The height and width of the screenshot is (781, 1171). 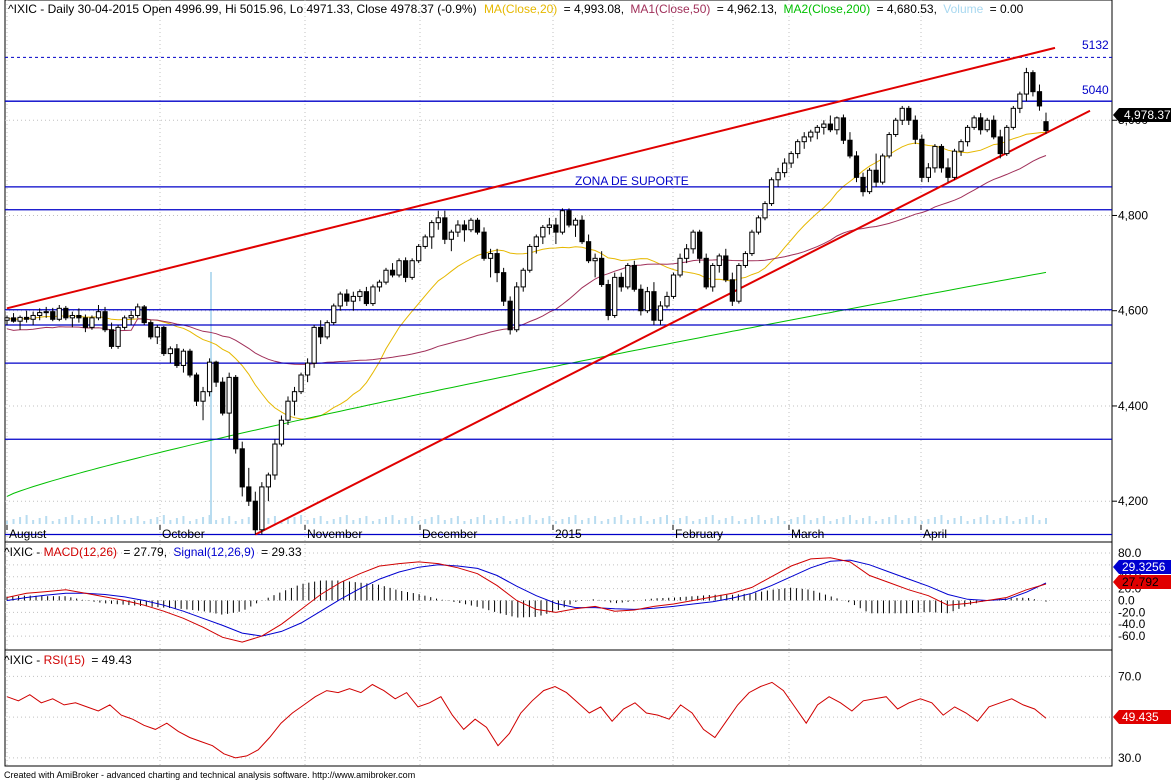 What do you see at coordinates (111, 660) in the screenshot?
I see `rsi-value: = 49.43` at bounding box center [111, 660].